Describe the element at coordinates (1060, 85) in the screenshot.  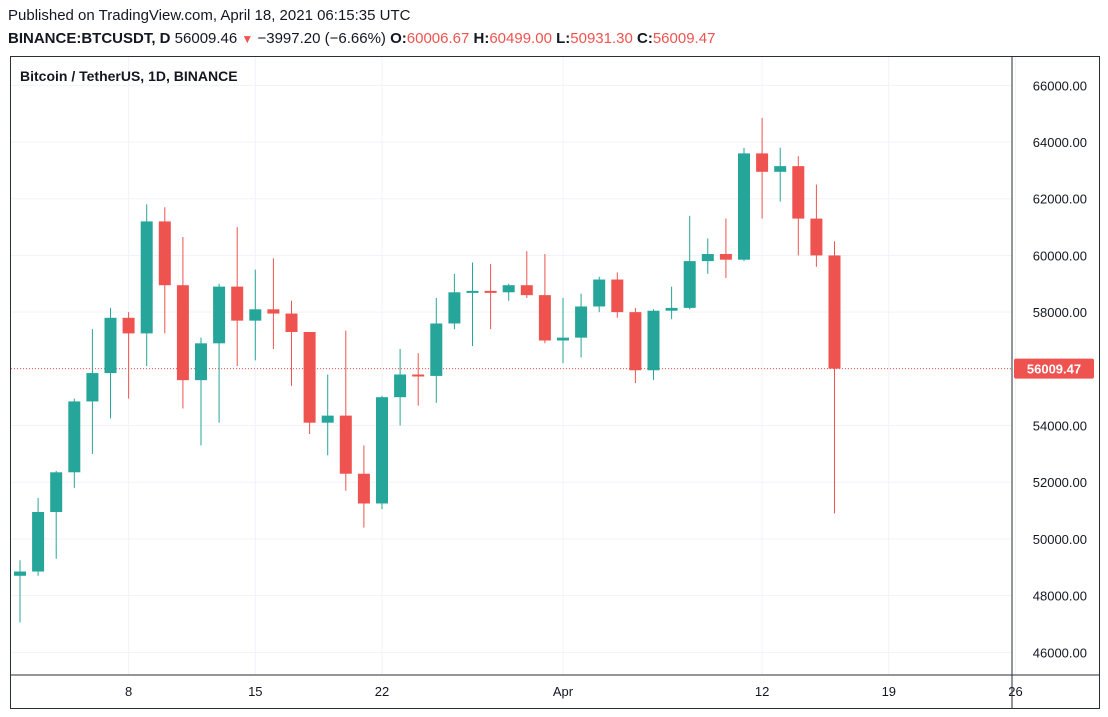
I see `y-tick-label: 66000.00` at that location.